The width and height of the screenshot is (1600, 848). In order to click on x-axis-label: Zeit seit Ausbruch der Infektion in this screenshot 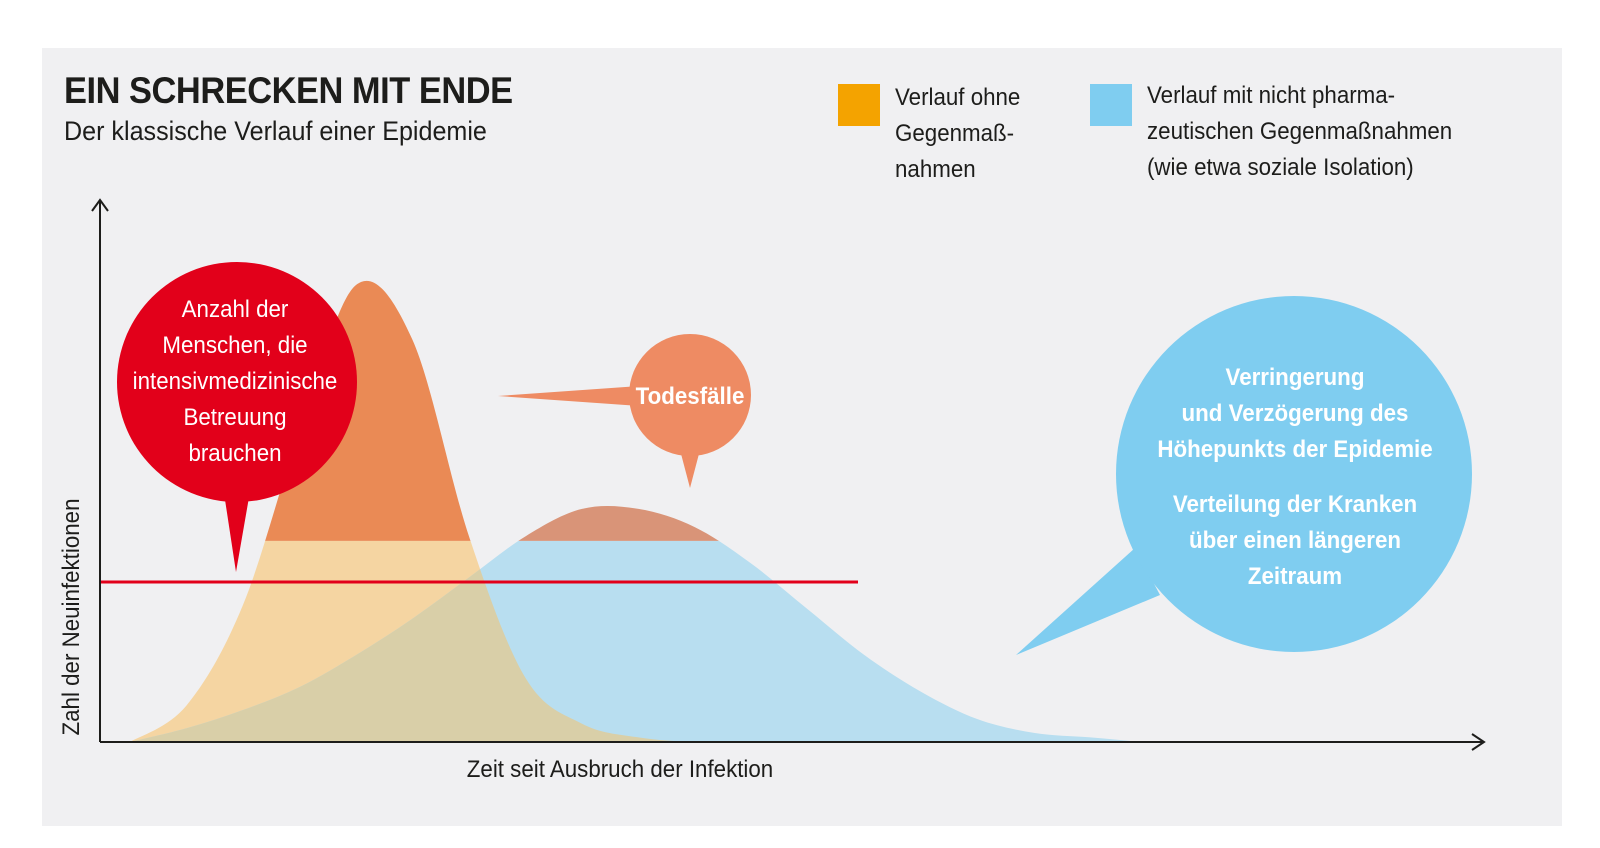, I will do `click(620, 769)`.